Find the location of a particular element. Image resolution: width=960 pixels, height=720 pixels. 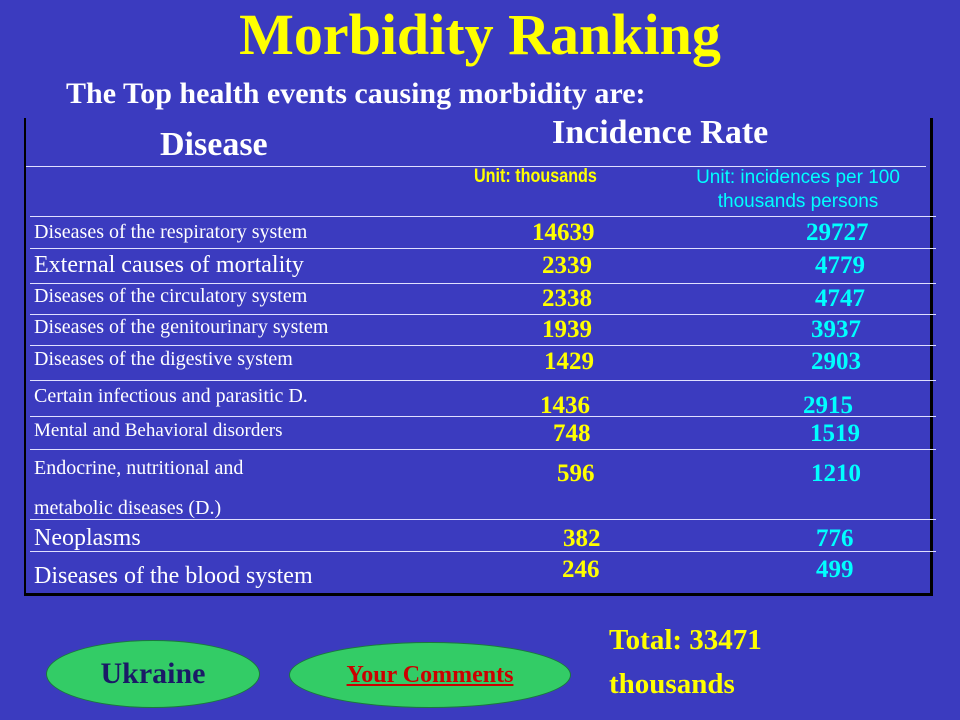

thousands-value: 1429 is located at coordinates (569, 361).